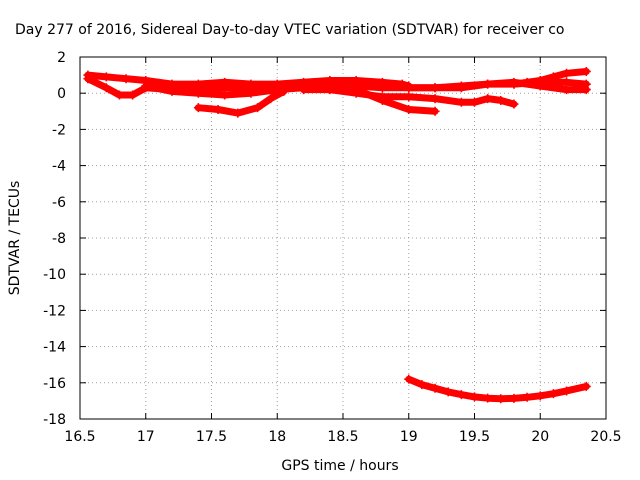  Describe the element at coordinates (54, 311) in the screenshot. I see `y-tick-label: -12` at that location.